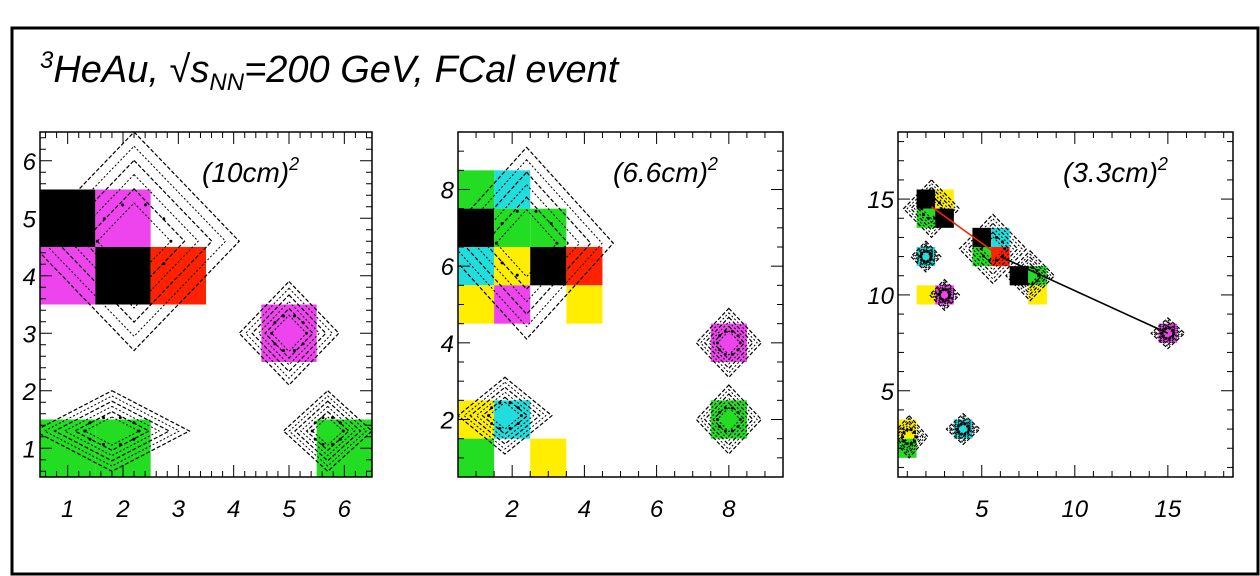 This screenshot has height=576, width=1260. Describe the element at coordinates (584, 509) in the screenshot. I see `x-tick-label: 4` at that location.